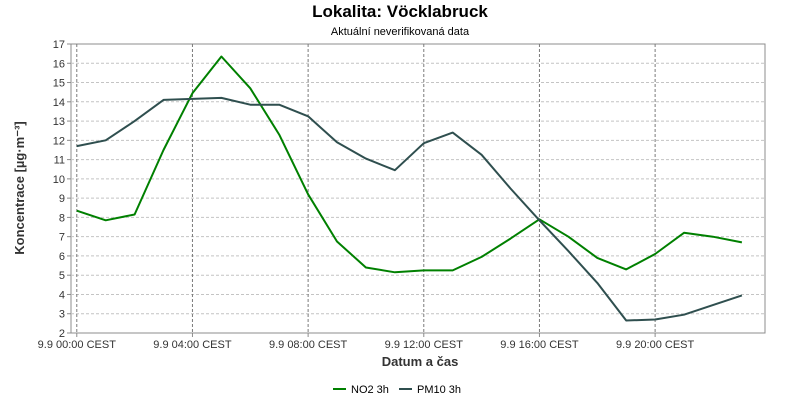  What do you see at coordinates (62, 276) in the screenshot?
I see `y-tick-label: 5` at bounding box center [62, 276].